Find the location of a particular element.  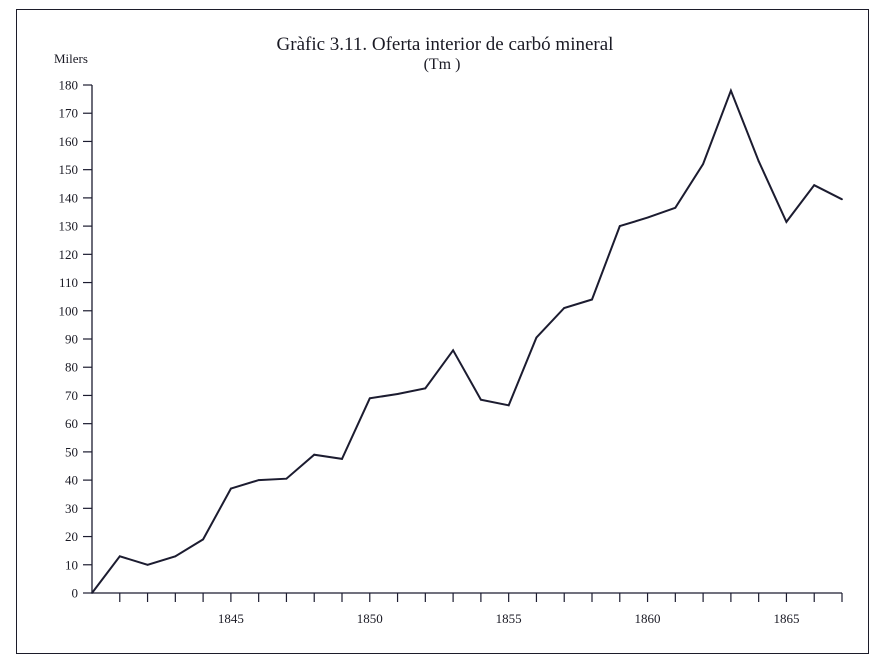

y-tick-label: 130 is located at coordinates (69, 226).